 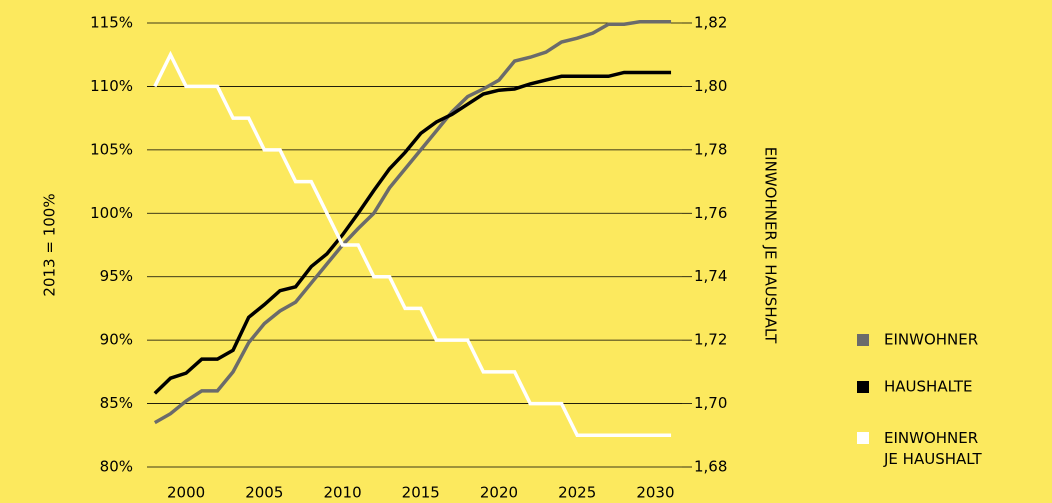 I want to click on y2-tick-label: 1,78, so click(x=710, y=149).